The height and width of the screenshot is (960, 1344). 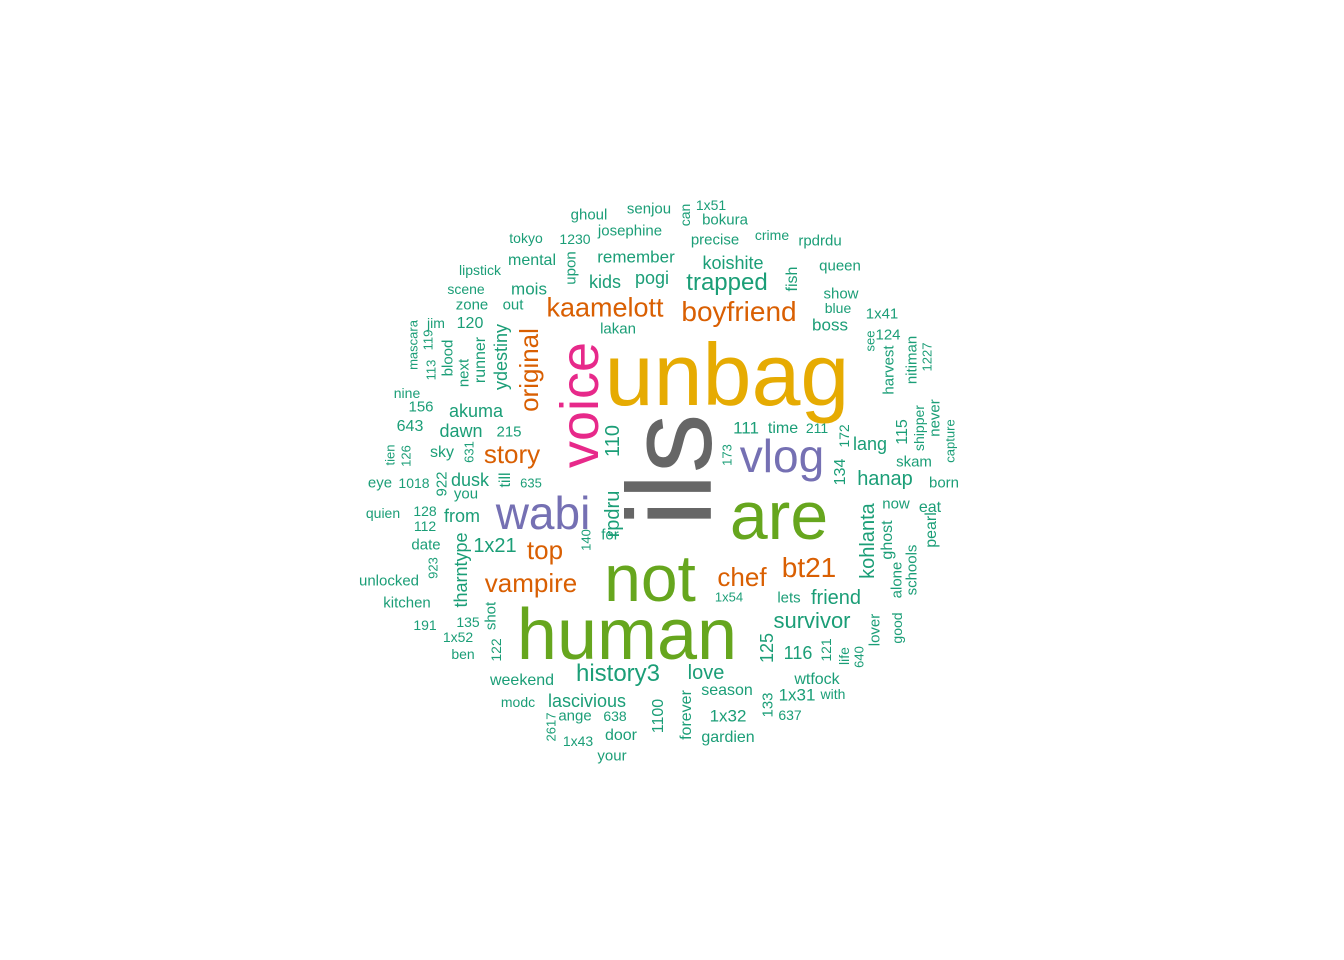 I want to click on word-pearl: pearl, so click(x=931, y=530).